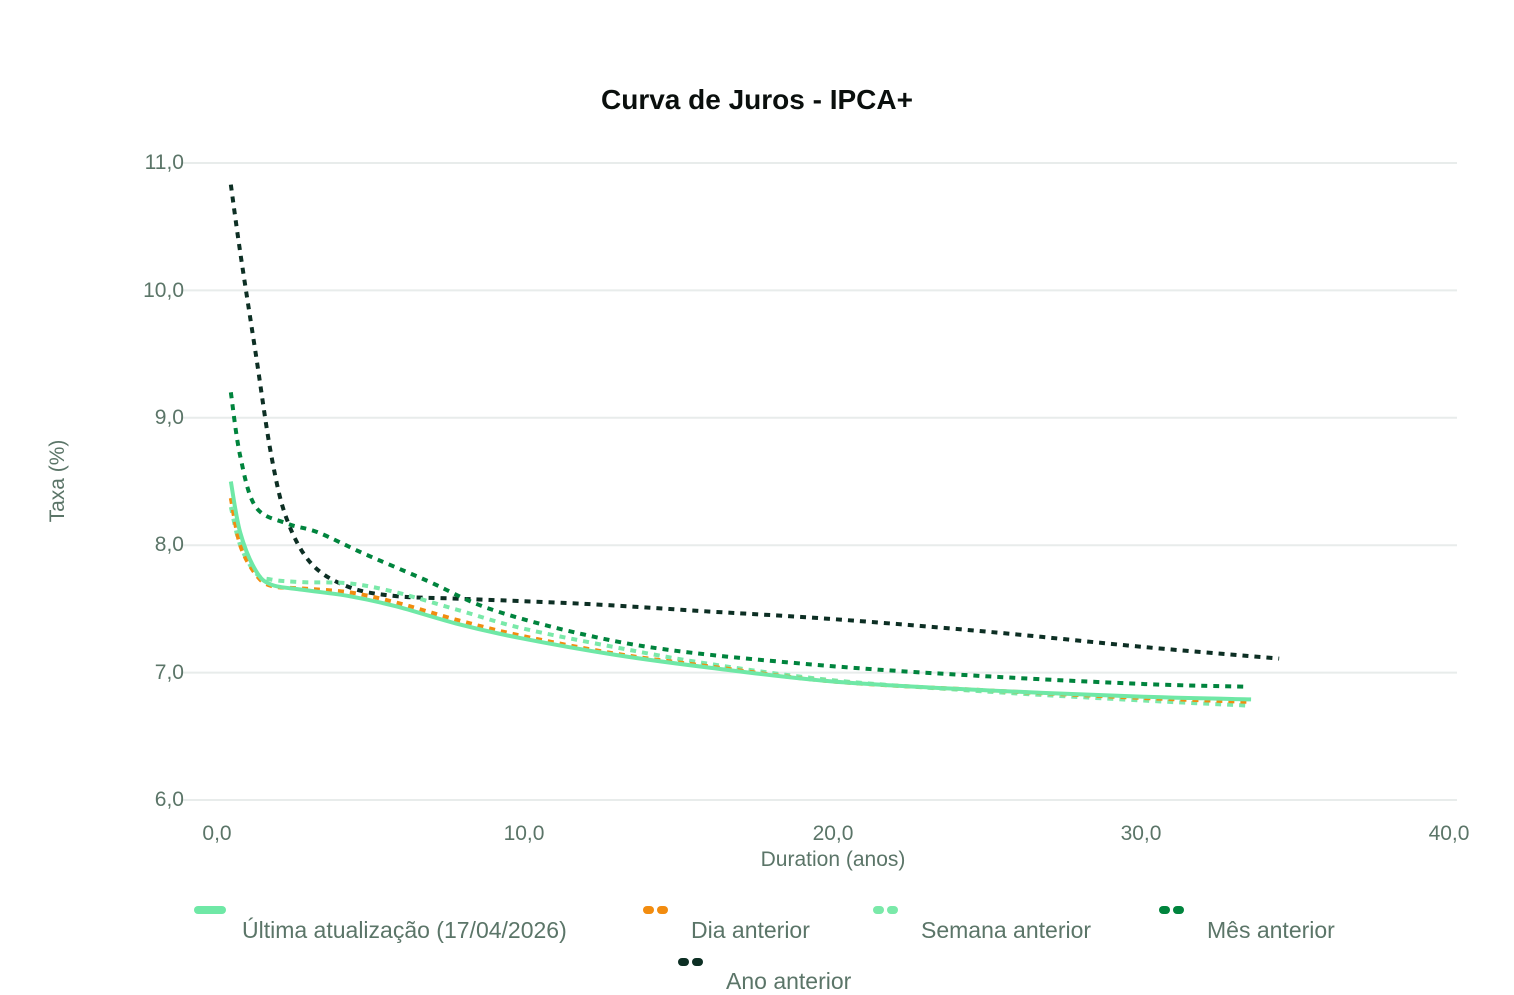 The image size is (1514, 995). What do you see at coordinates (740, 607) in the screenshot?
I see `series-line` at bounding box center [740, 607].